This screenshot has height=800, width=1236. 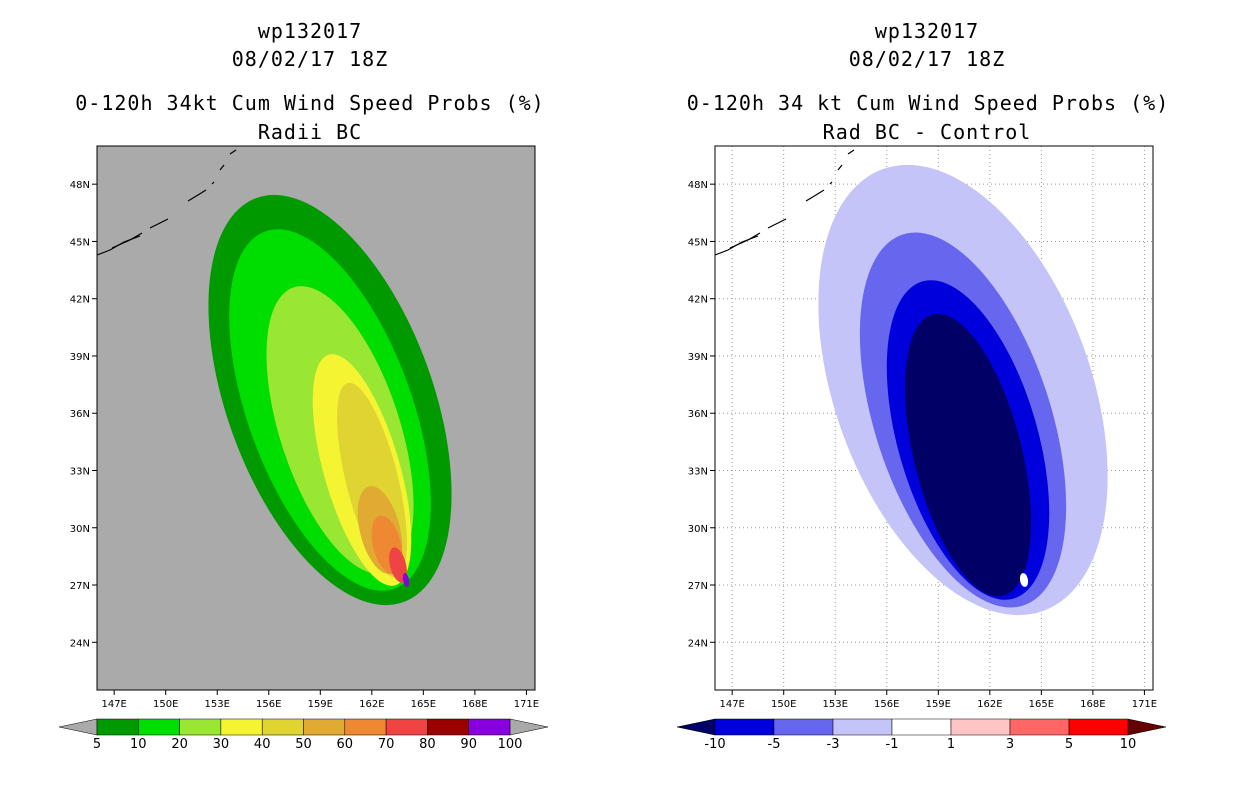 I want to click on right-colorbar-label: 3, so click(x=1010, y=744).